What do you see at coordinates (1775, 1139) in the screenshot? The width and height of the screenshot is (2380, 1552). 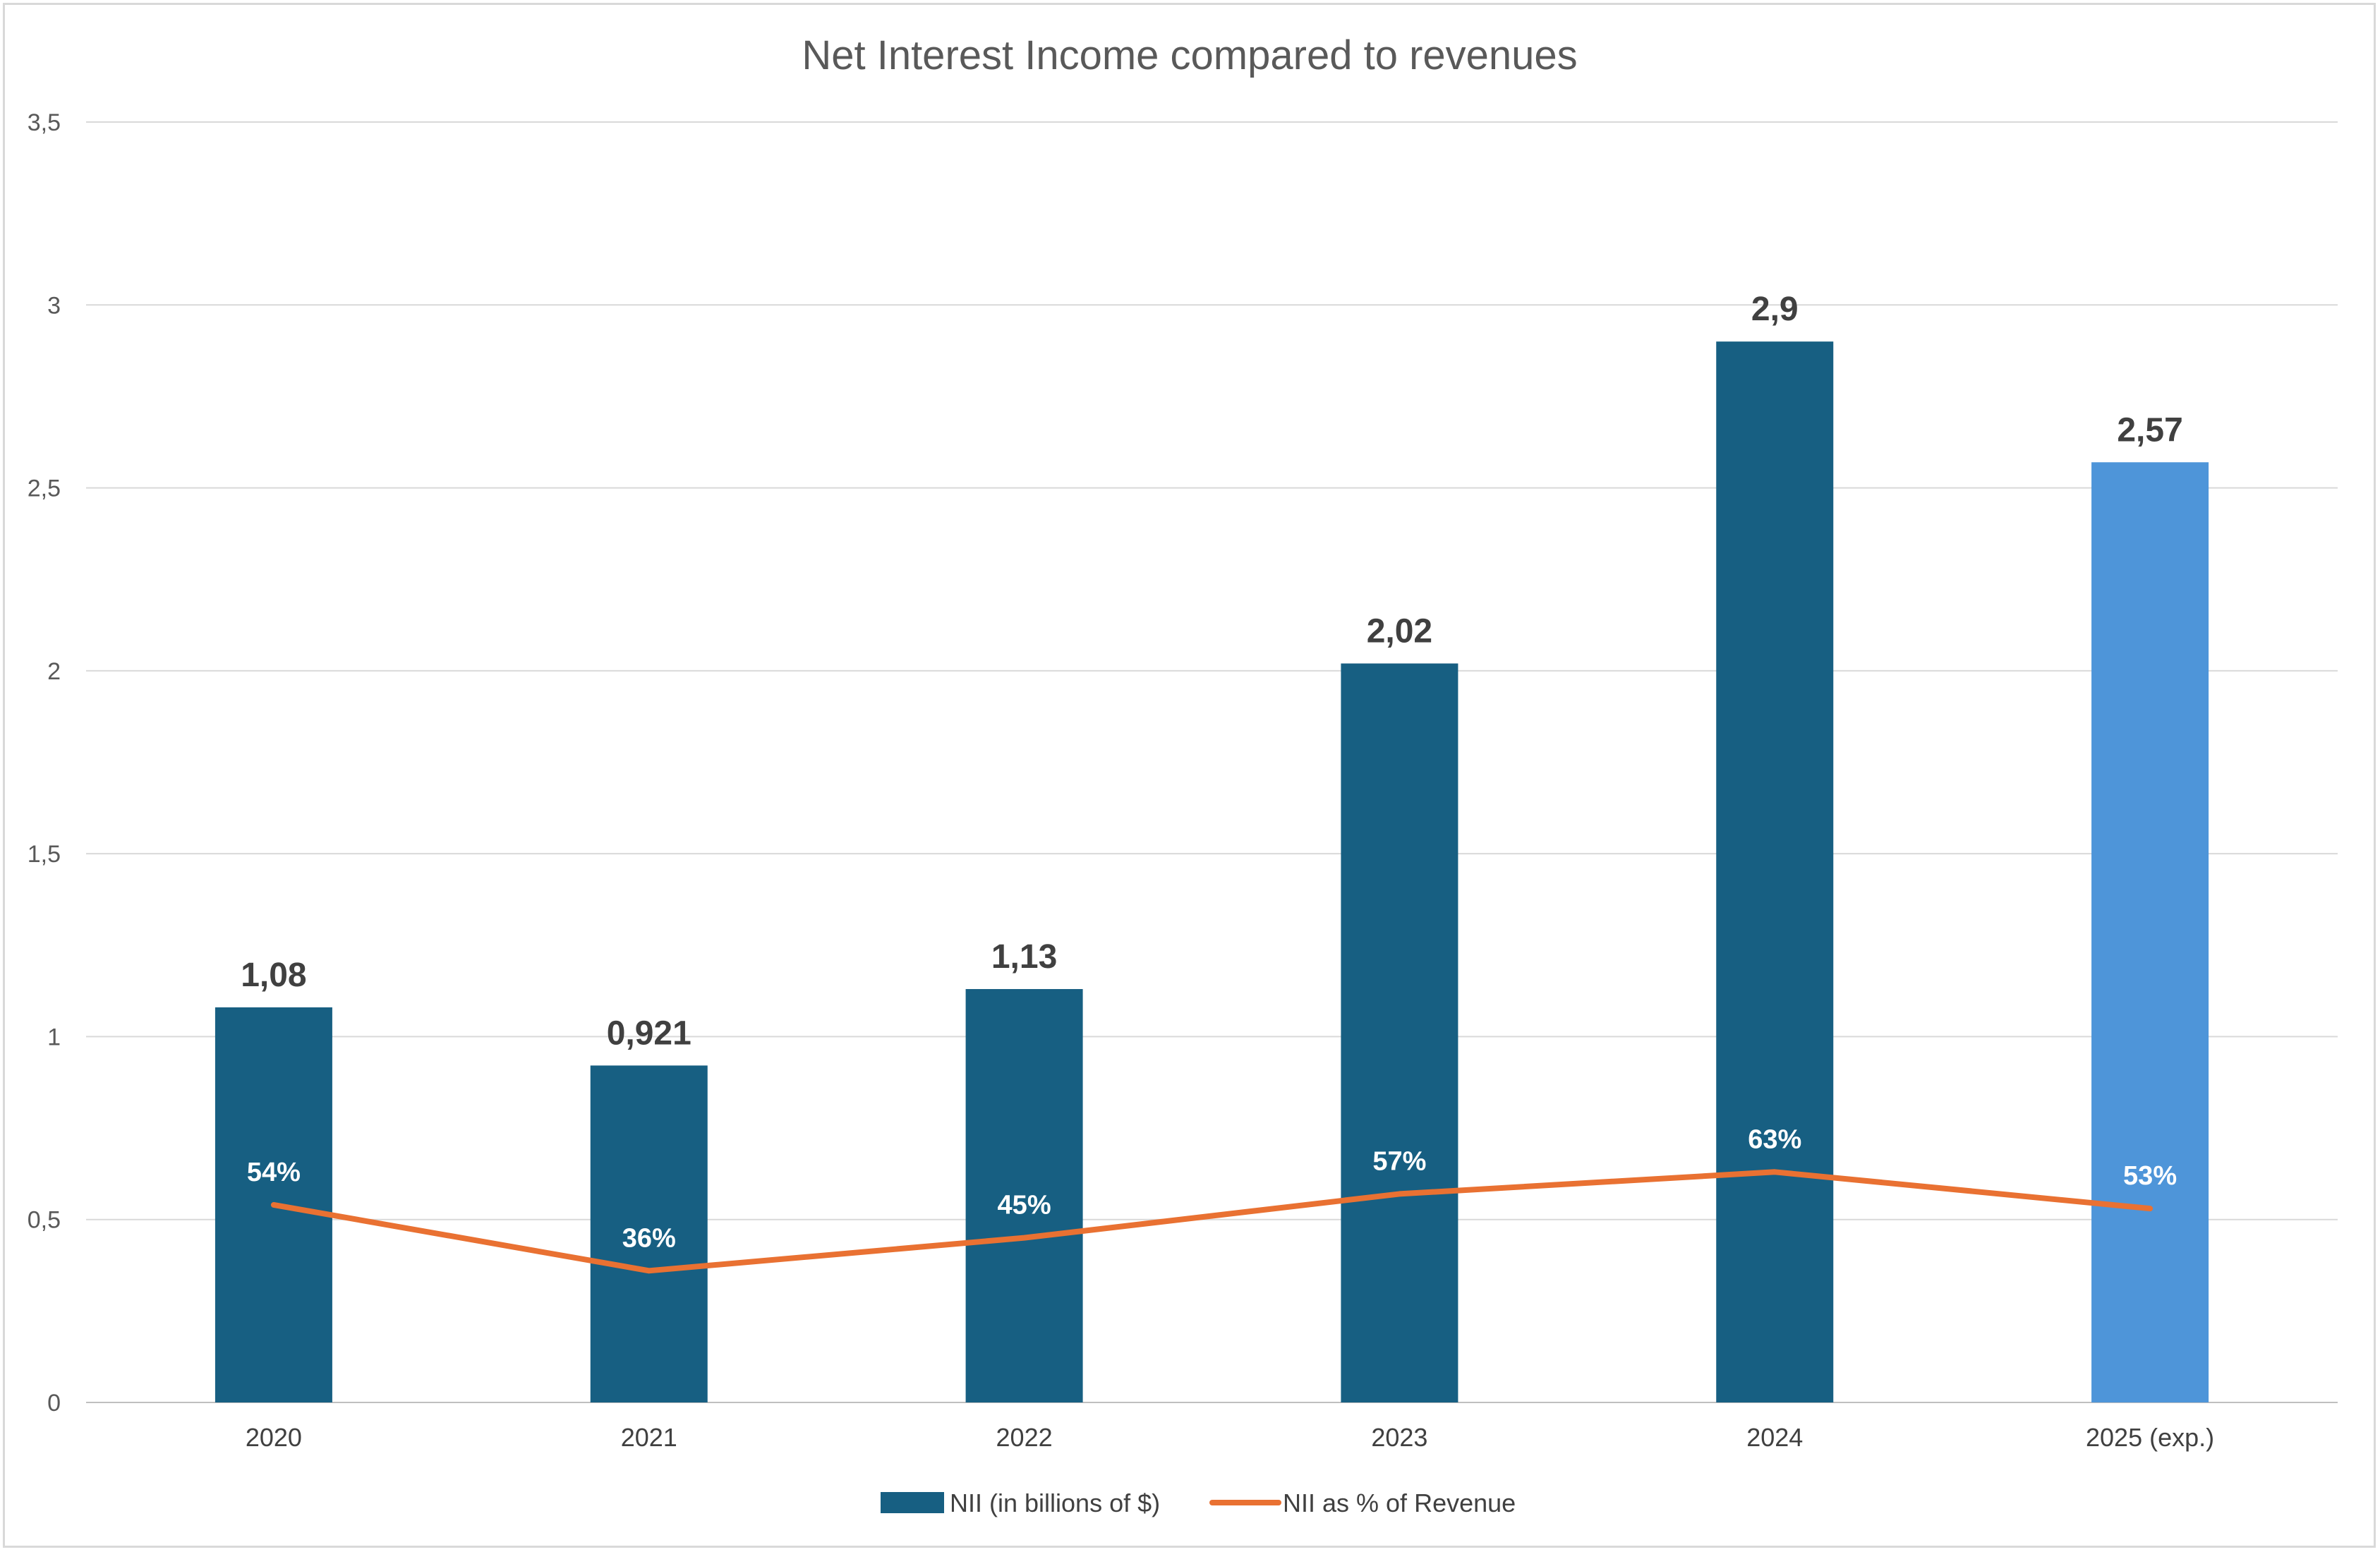 I see `line-value-label: 63%` at bounding box center [1775, 1139].